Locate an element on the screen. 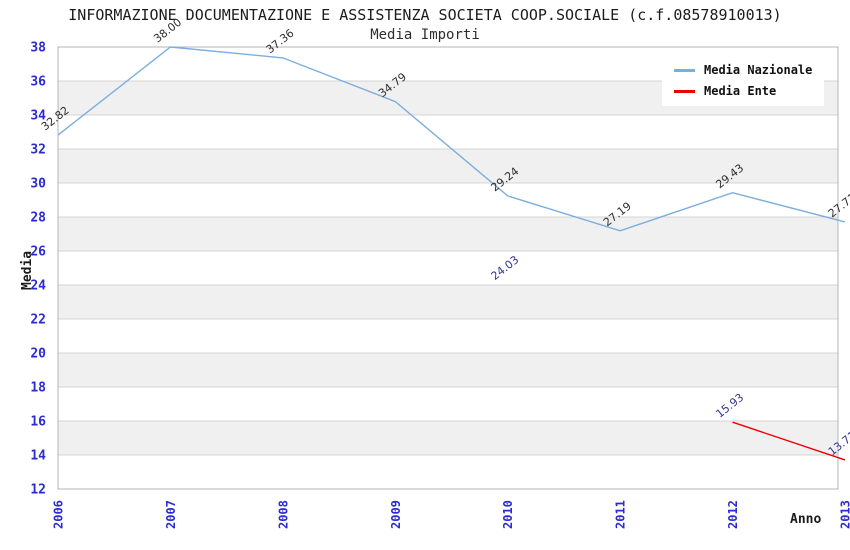 This screenshot has width=850, height=550. y-tick-label: 38 is located at coordinates (38, 48).